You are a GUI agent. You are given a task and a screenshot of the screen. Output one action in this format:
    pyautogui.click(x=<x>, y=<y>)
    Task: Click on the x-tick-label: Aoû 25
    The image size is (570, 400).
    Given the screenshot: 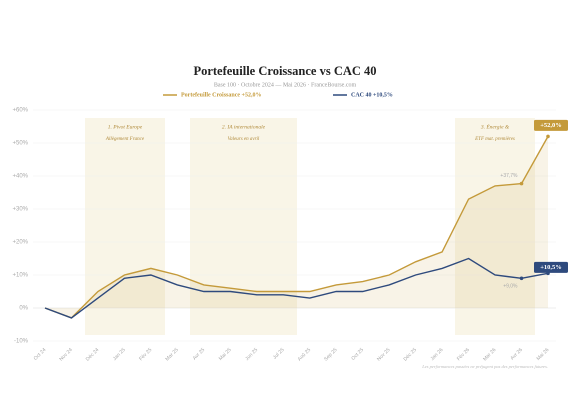 What is the action you would take?
    pyautogui.click(x=305, y=355)
    